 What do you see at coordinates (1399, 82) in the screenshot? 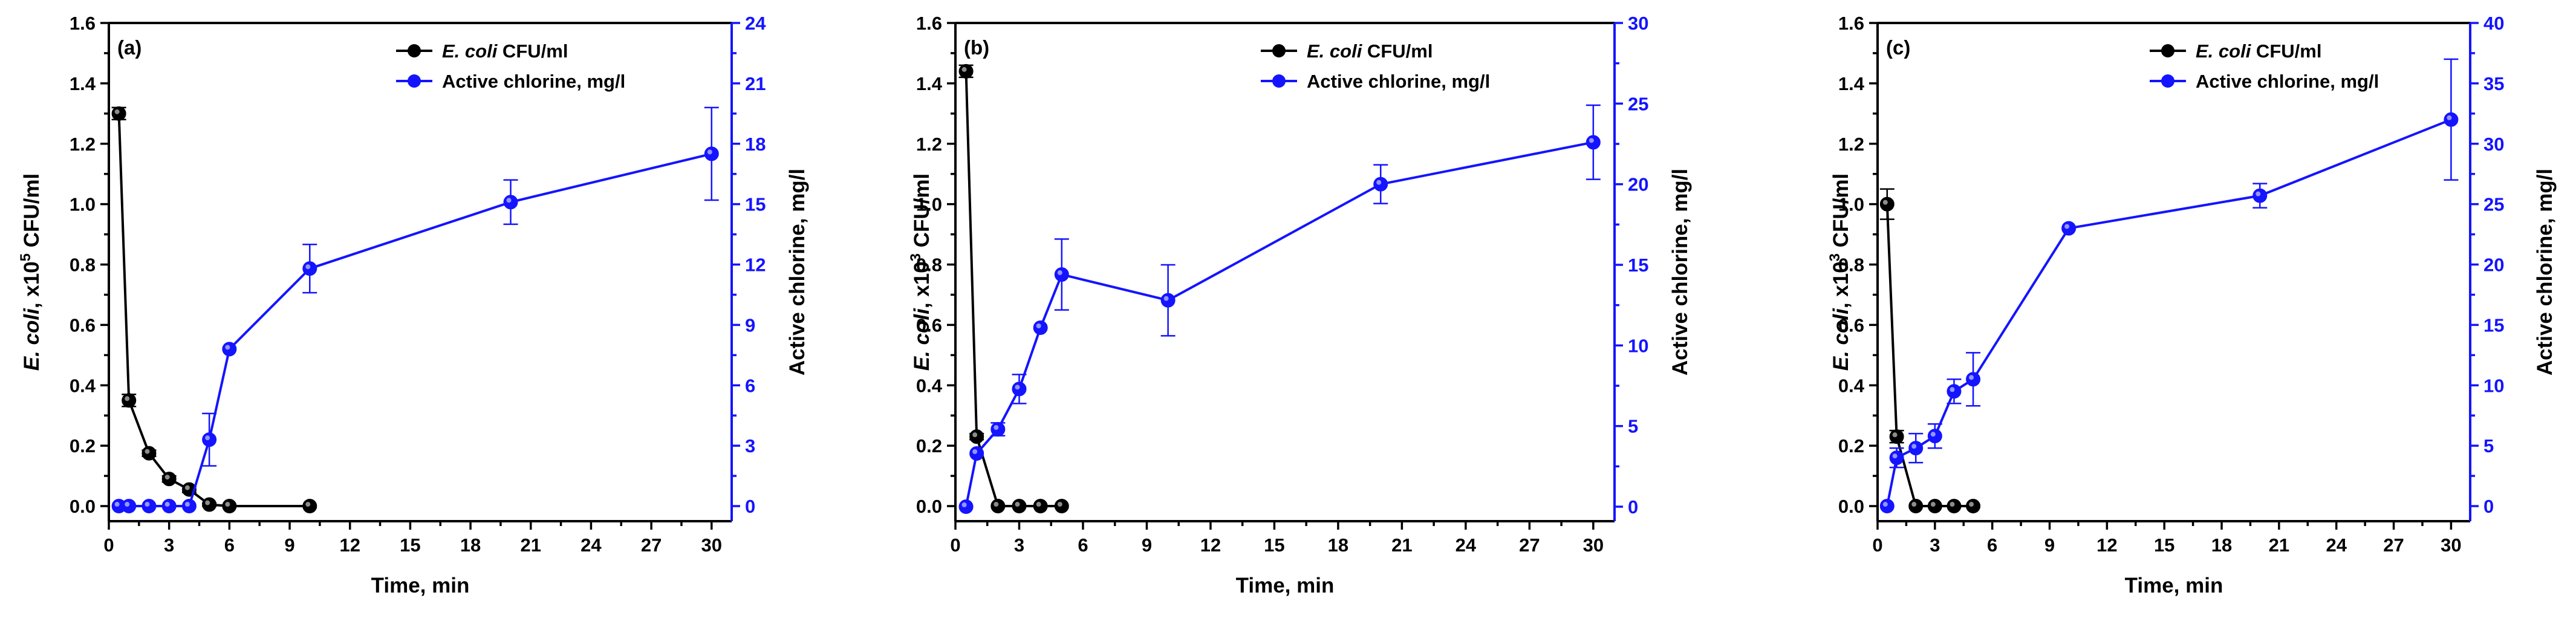
I see `legend-label-chlorine: Active chlorine, mg/l` at bounding box center [1399, 82].